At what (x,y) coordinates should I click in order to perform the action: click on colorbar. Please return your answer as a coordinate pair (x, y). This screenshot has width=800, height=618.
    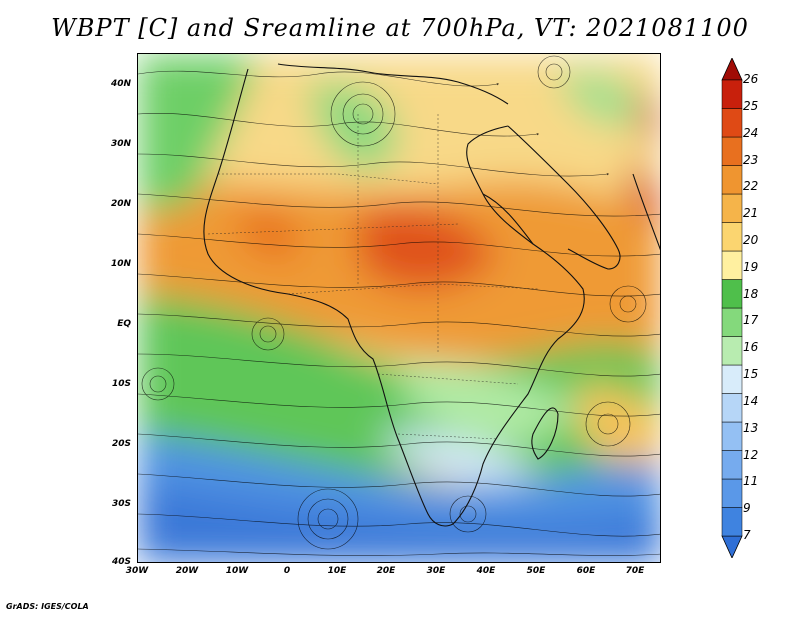
    Looking at the image, I should click on (732, 308).